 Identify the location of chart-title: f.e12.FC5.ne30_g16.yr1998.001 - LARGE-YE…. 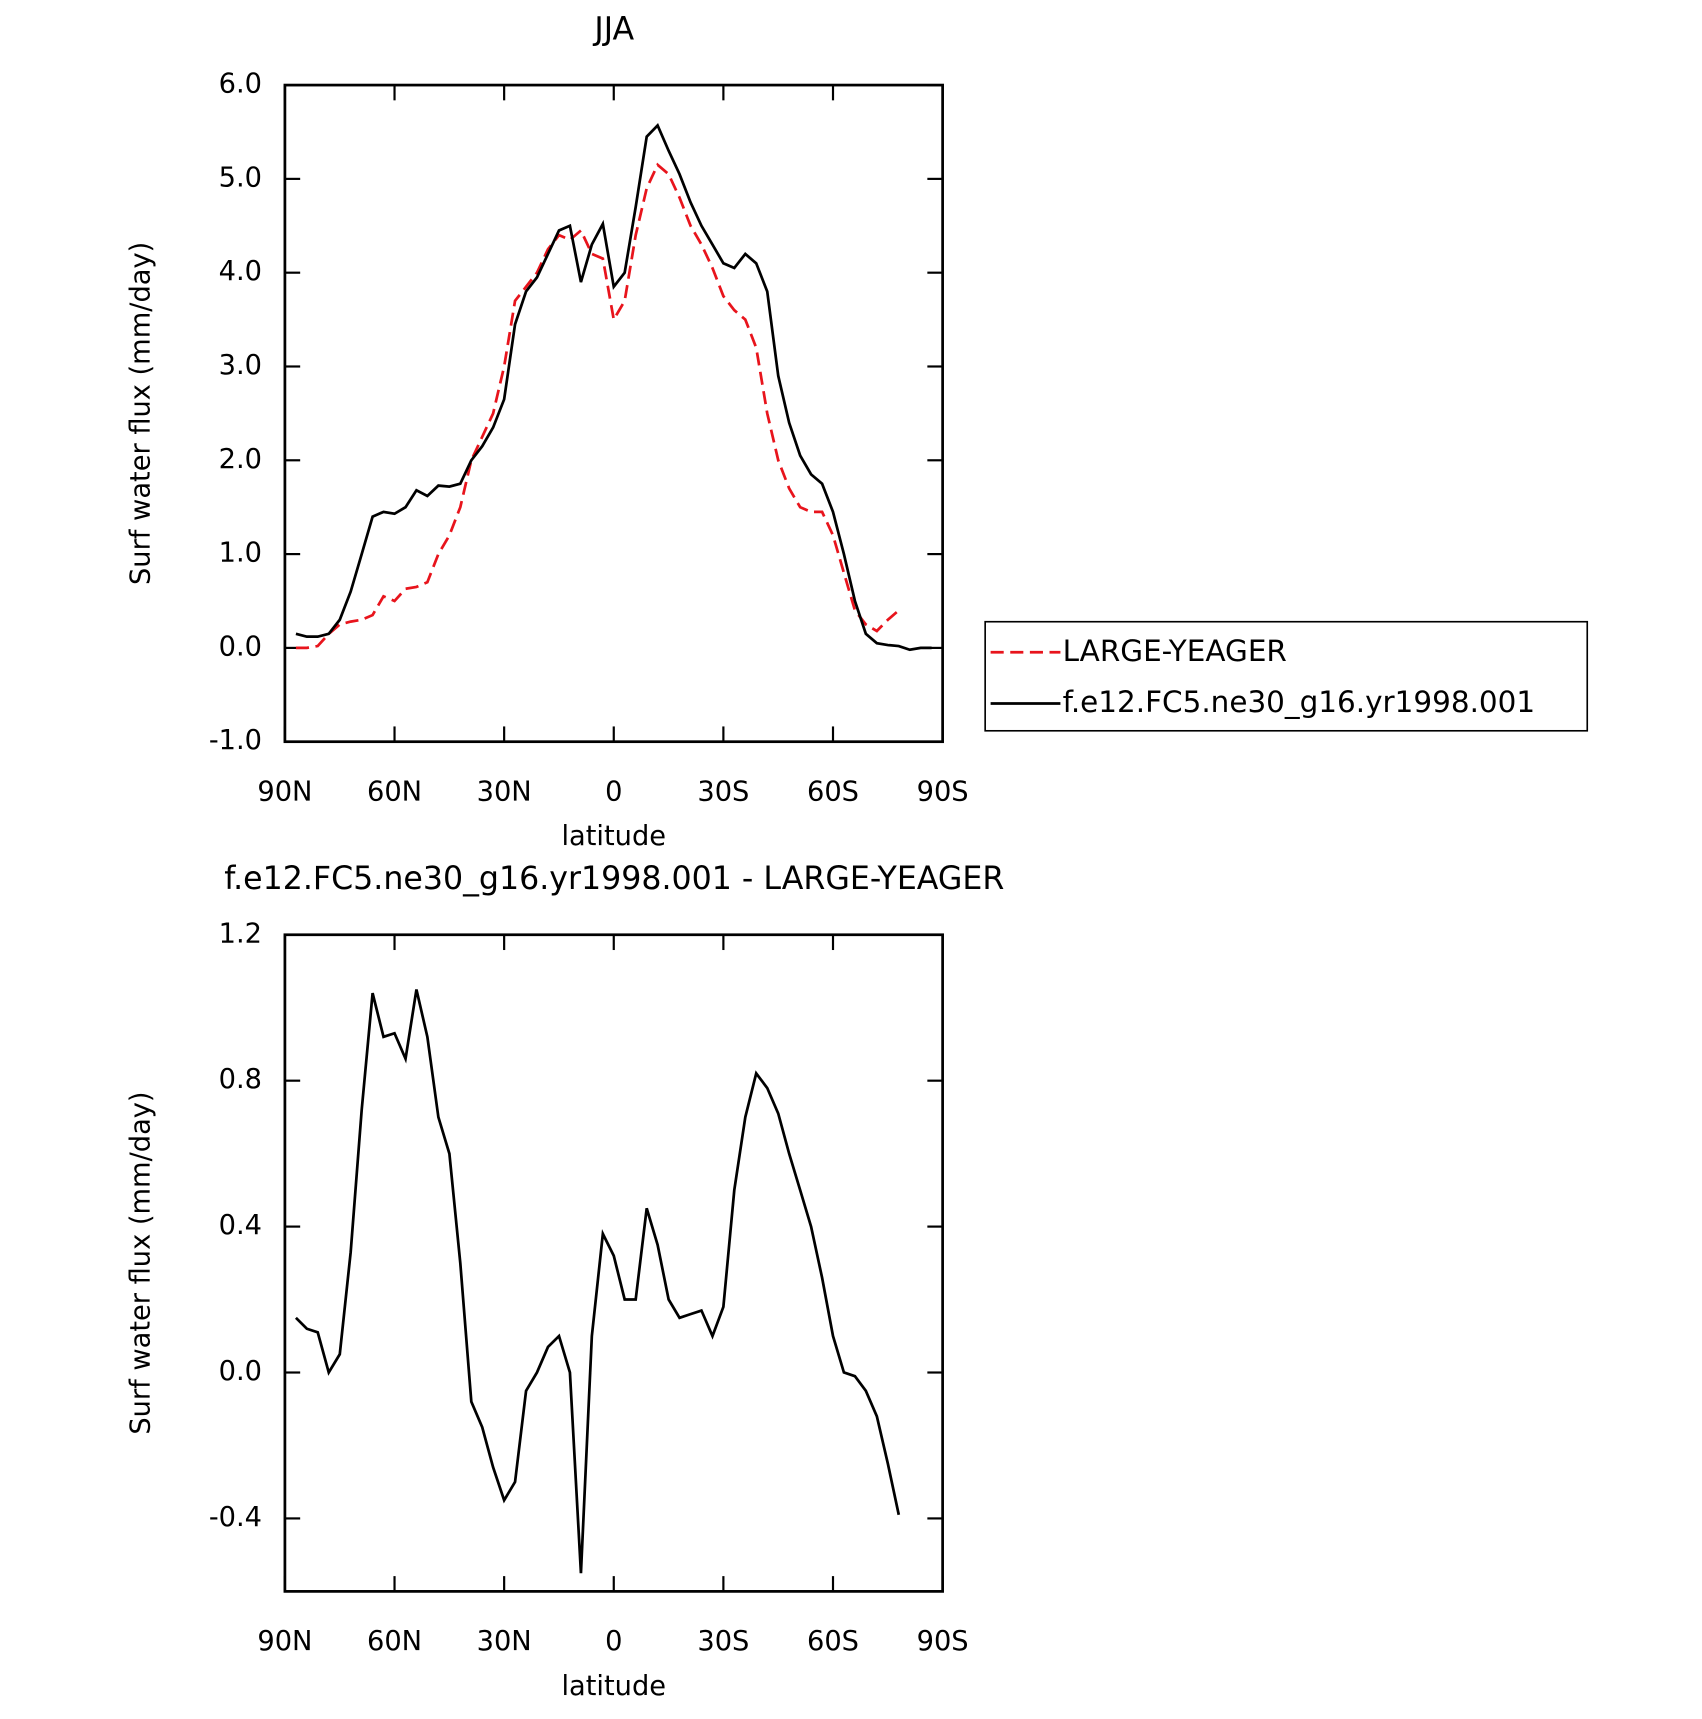
(614, 879).